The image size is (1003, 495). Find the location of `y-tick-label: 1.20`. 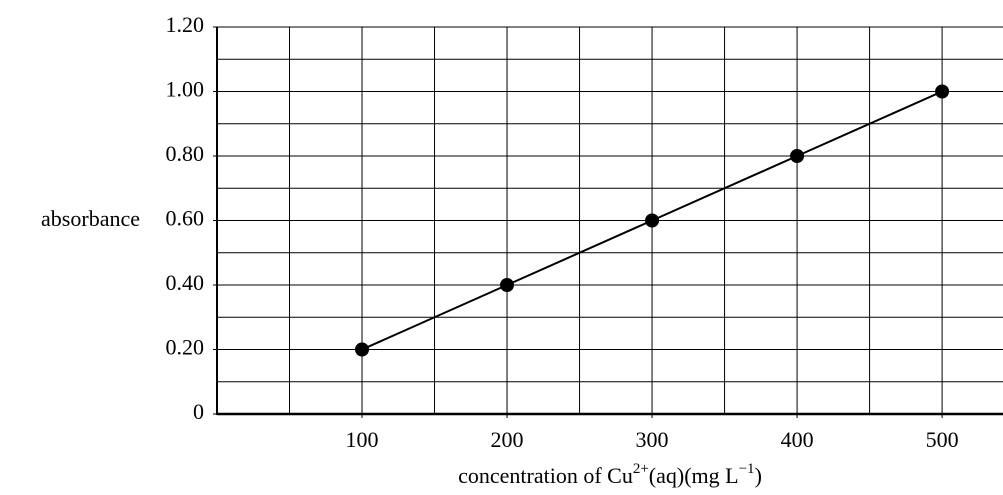

y-tick-label: 1.20 is located at coordinates (185, 24).